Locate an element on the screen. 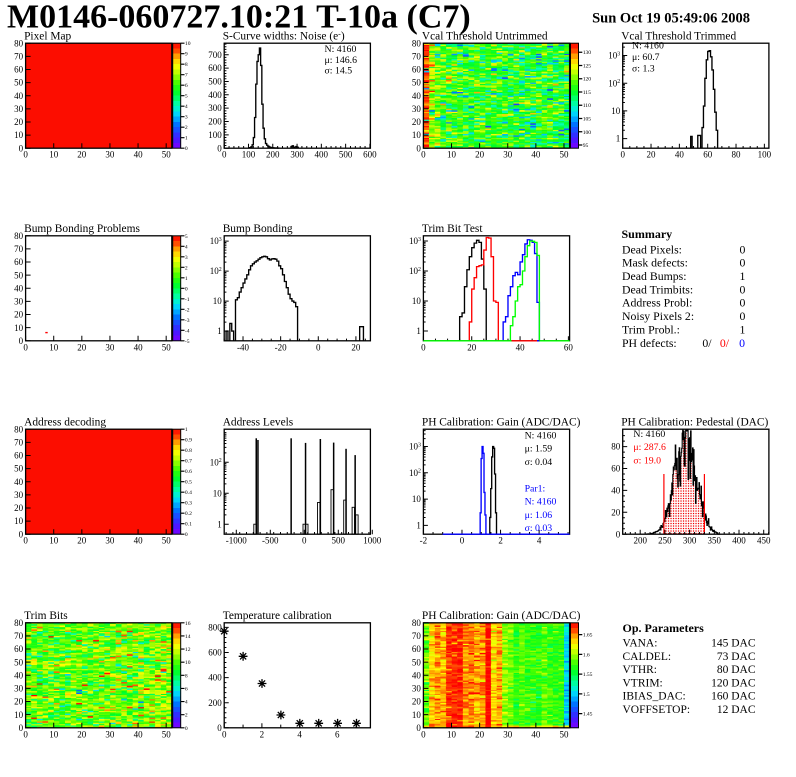 This screenshot has width=796, height=777. svg-text: 120 is located at coordinates (587, 80).